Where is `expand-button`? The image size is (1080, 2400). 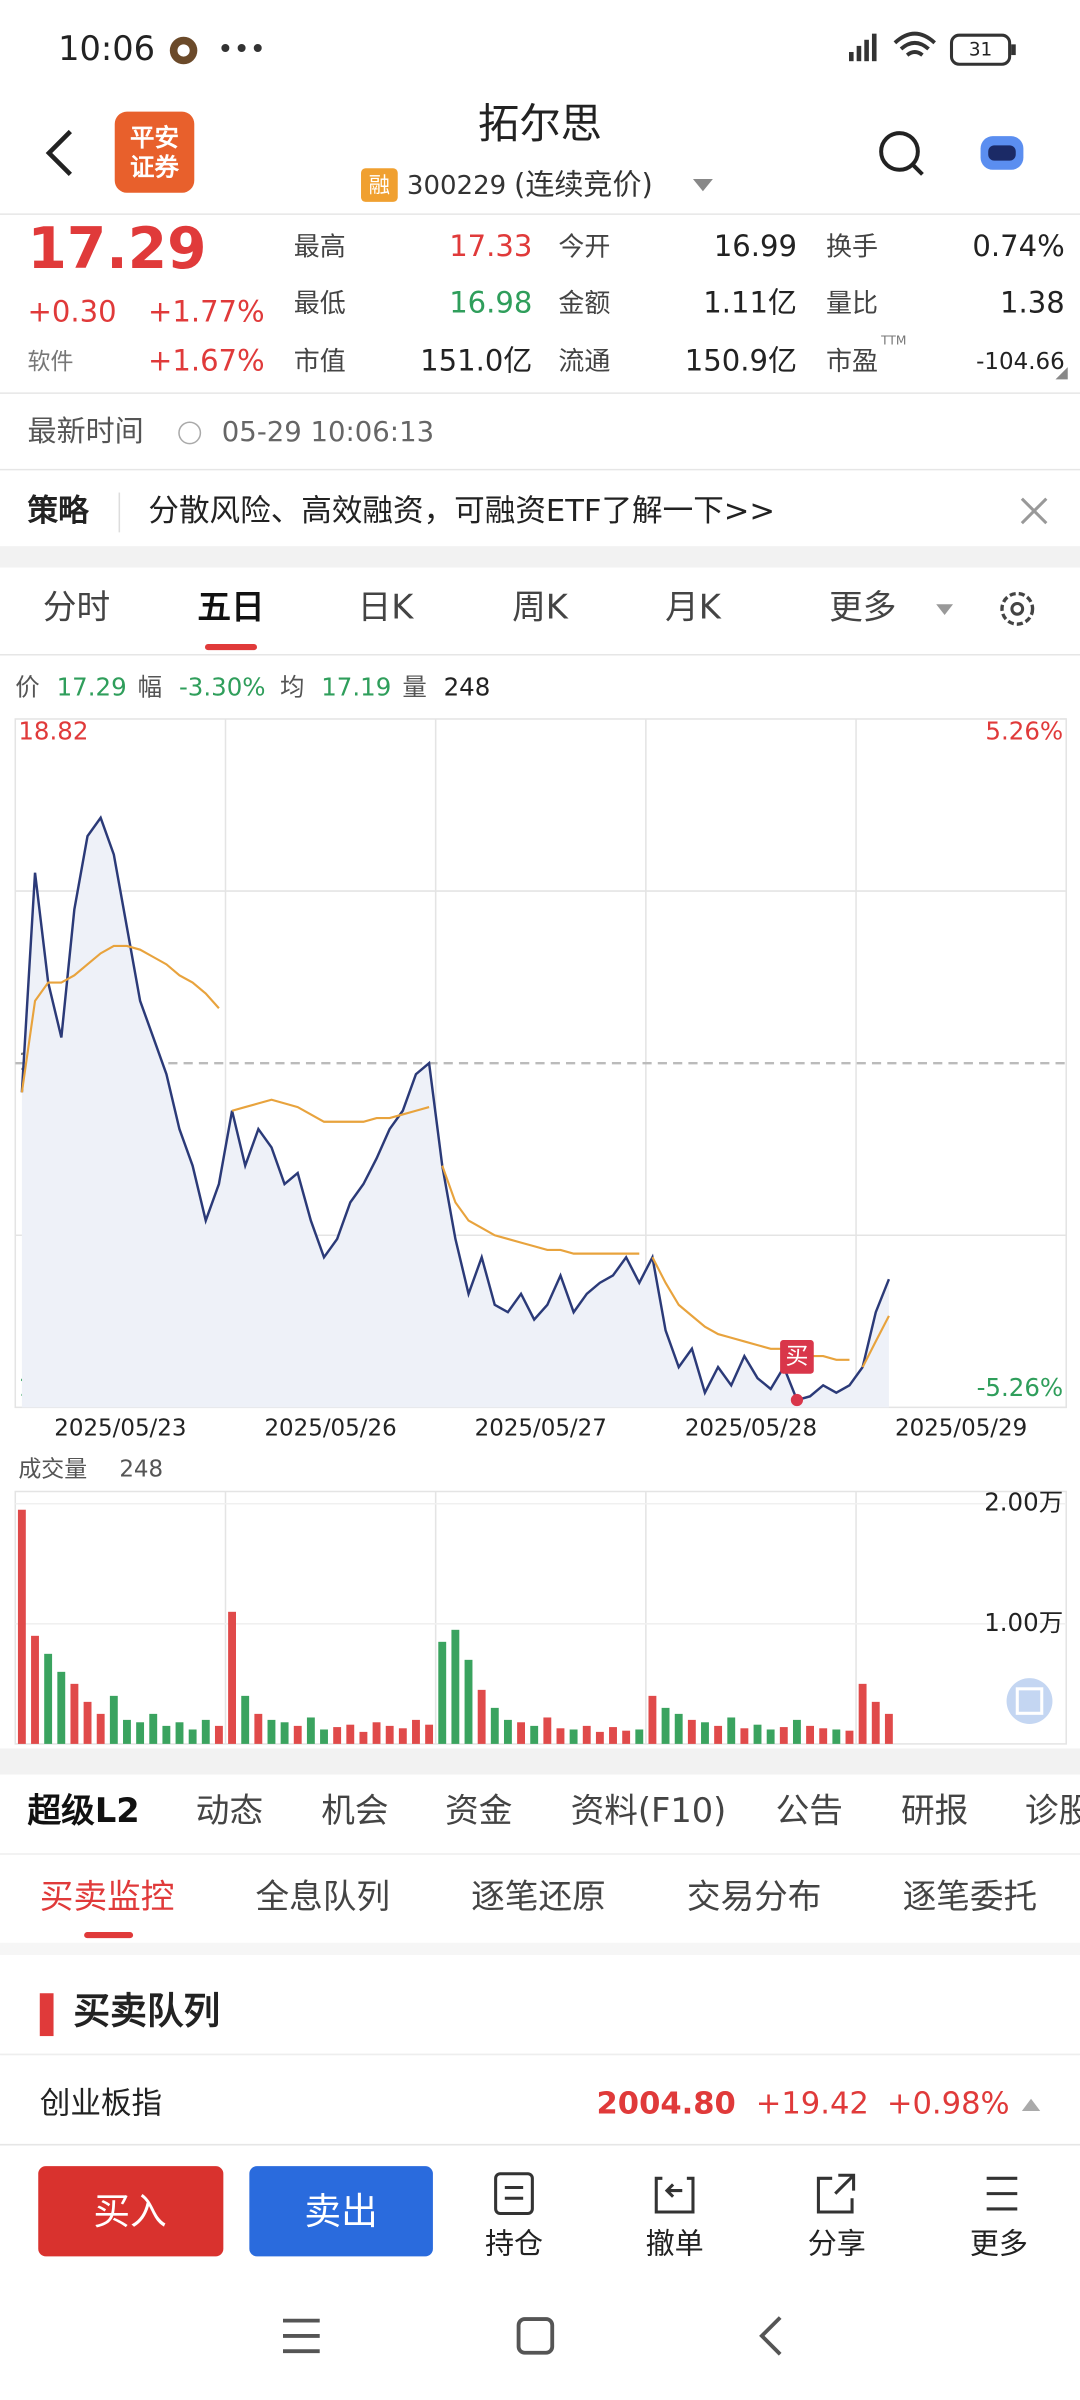
expand-button is located at coordinates (1029, 1701).